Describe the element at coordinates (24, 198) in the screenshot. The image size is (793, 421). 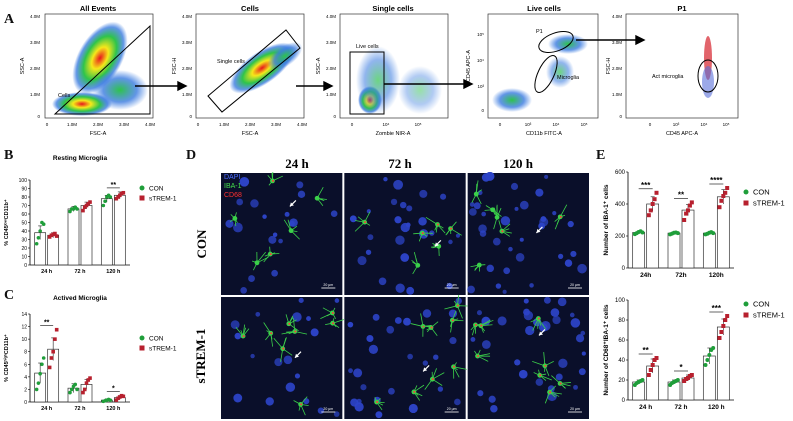
I see `y-tick-label: 80` at that location.